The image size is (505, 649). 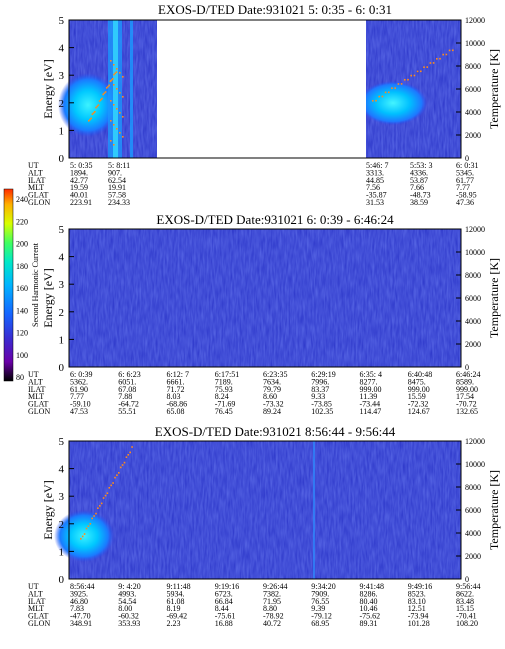 I want to click on ephemeris-value: 6: 0:31, so click(x=467, y=165).